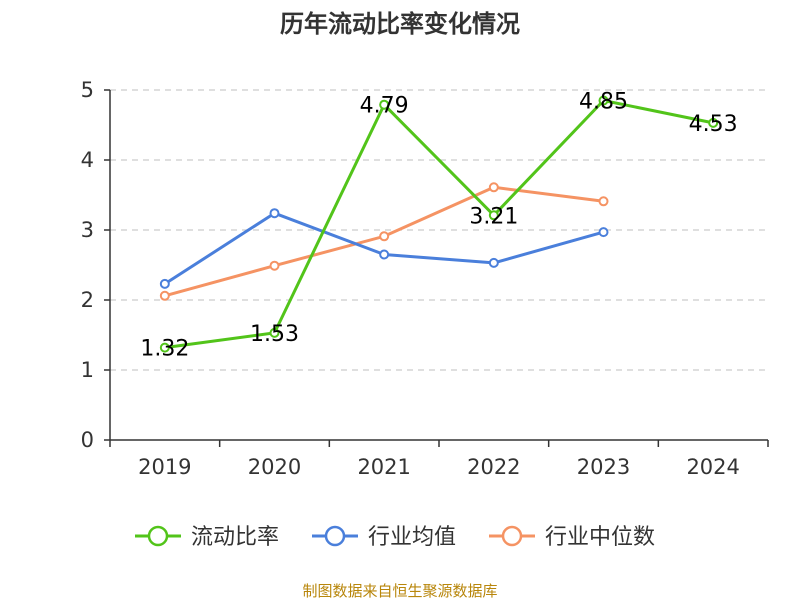 The image size is (800, 600). What do you see at coordinates (87, 300) in the screenshot?
I see `y-tick-label-2: 2` at bounding box center [87, 300].